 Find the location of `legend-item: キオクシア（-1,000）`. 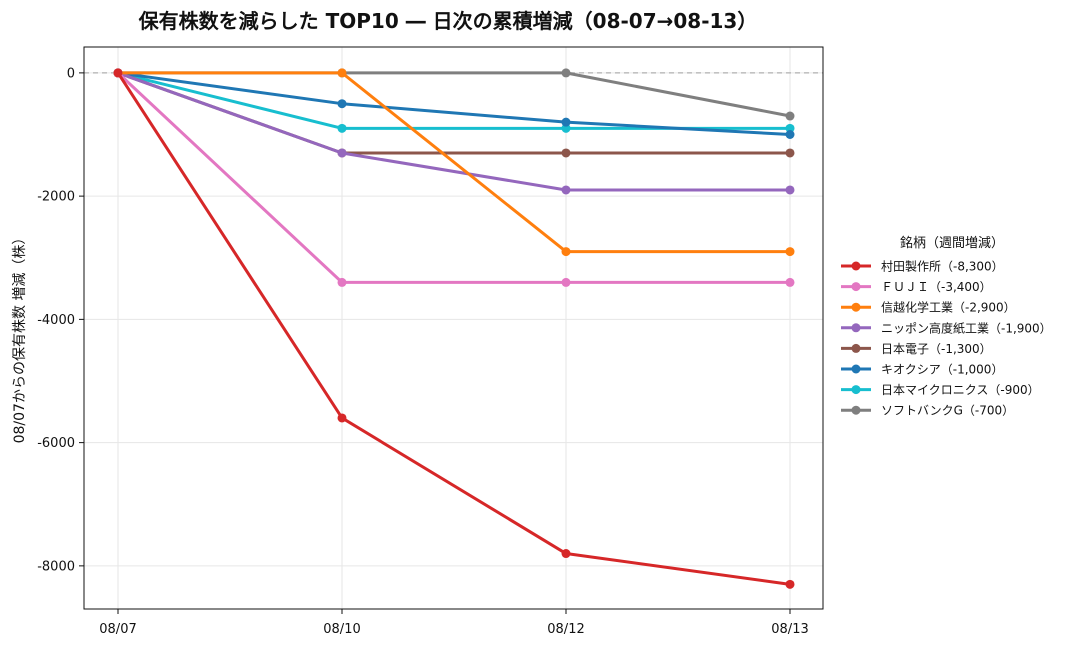

legend-item: キオクシア（-1,000） is located at coordinates (922, 370).